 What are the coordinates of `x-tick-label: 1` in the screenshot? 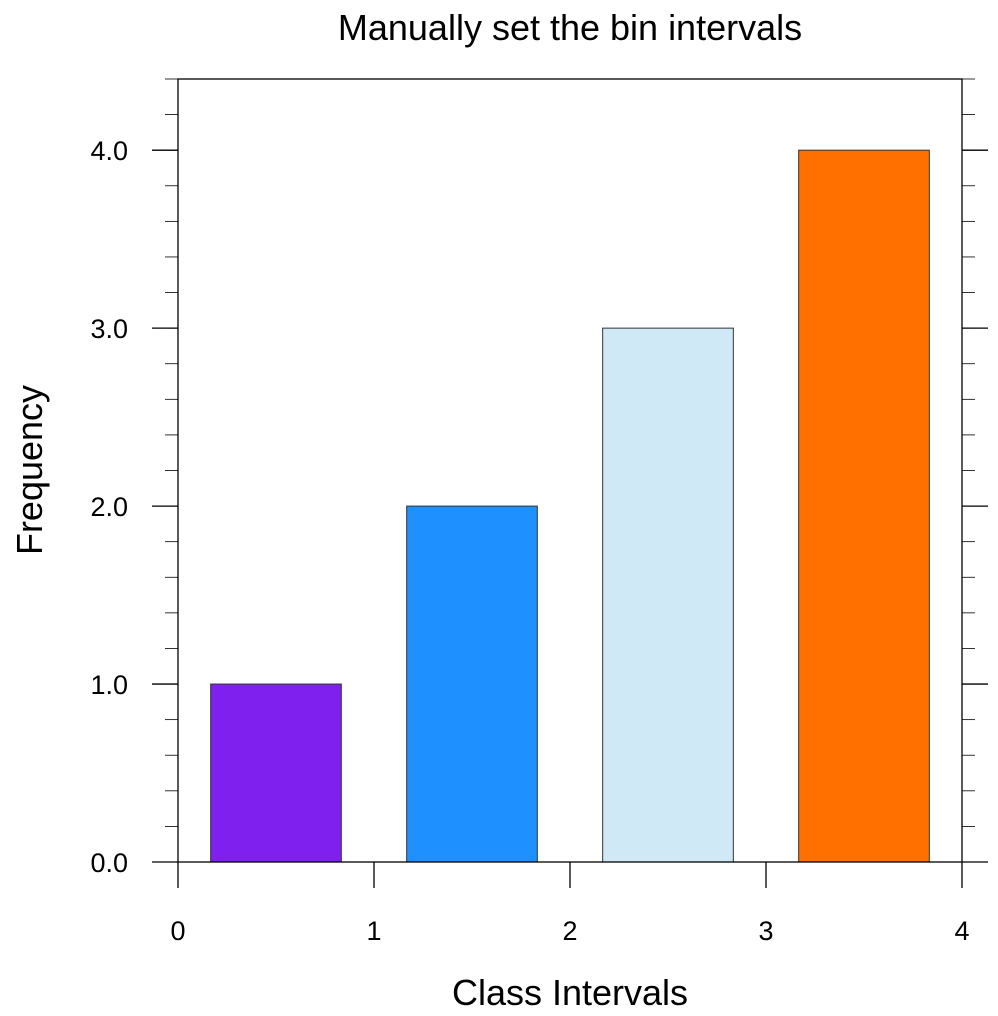 It's located at (373, 931).